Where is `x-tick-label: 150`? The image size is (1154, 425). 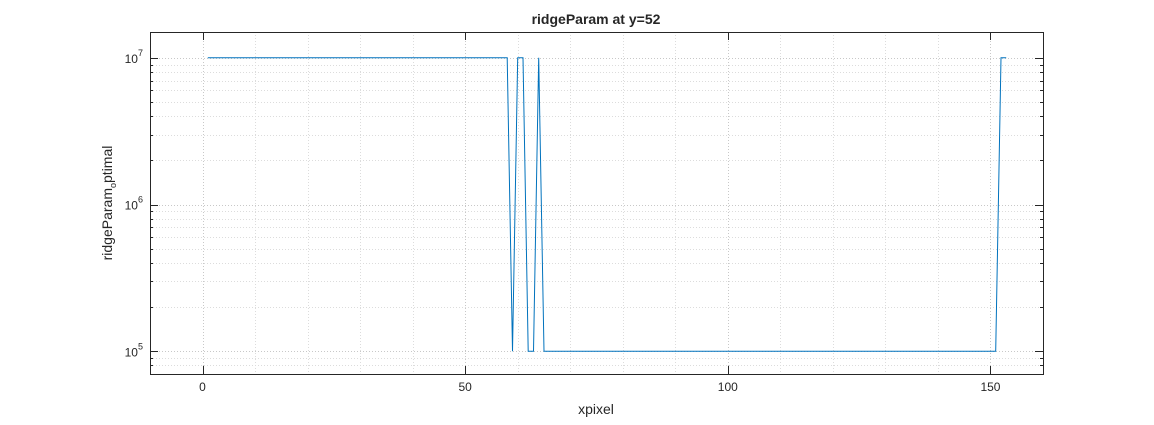
x-tick-label: 150 is located at coordinates (990, 387).